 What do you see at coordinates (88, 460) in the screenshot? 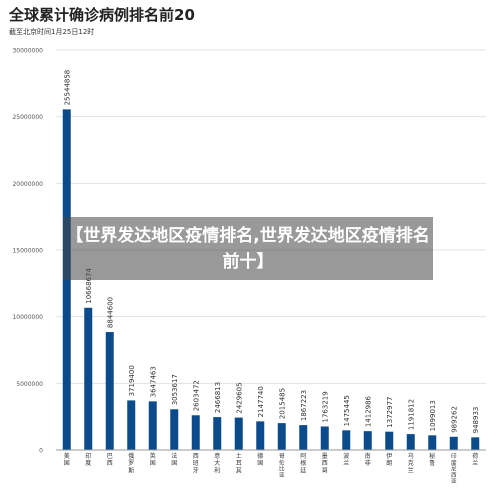
I see `category-label: 印度` at bounding box center [88, 460].